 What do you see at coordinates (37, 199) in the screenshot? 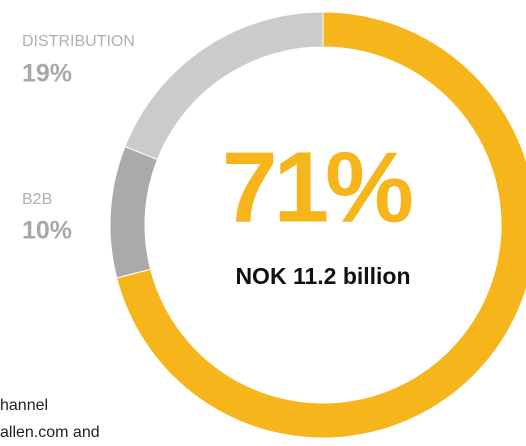
I see `category-label: B2B` at bounding box center [37, 199].